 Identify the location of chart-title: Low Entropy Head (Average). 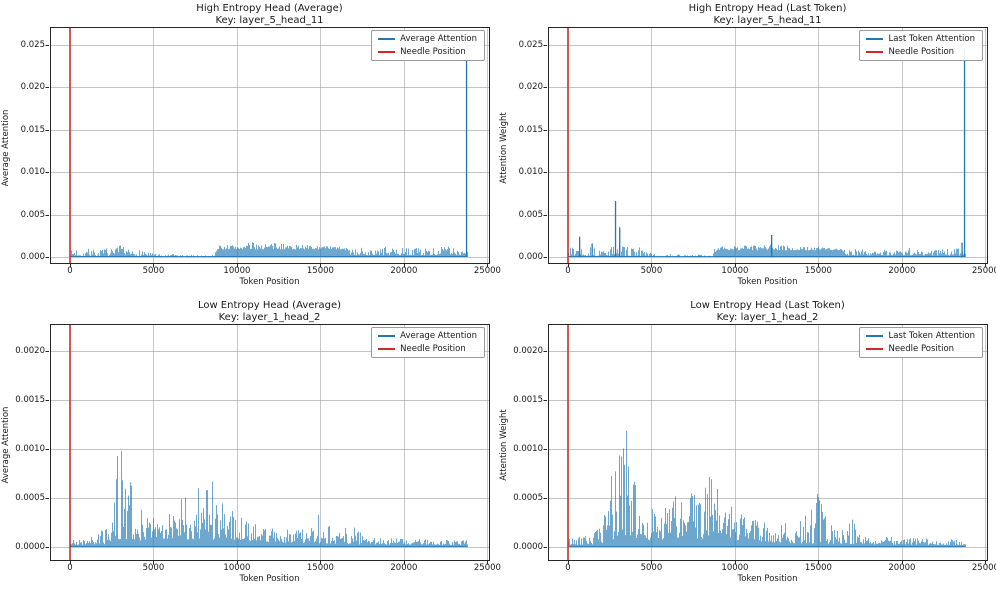
(269, 305).